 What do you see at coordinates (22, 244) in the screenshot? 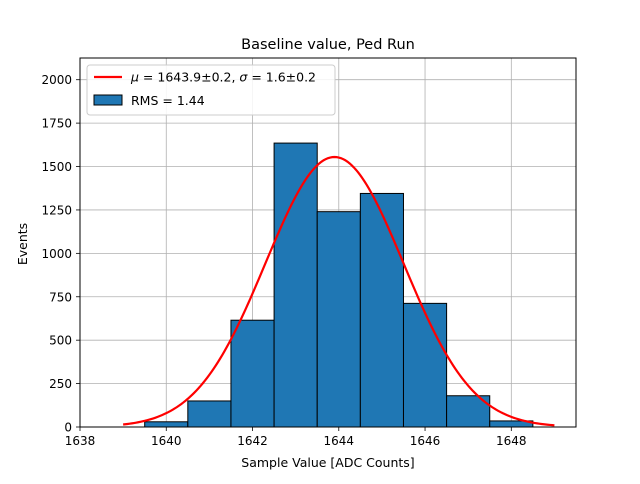
I see `y-axis-label: Events` at bounding box center [22, 244].